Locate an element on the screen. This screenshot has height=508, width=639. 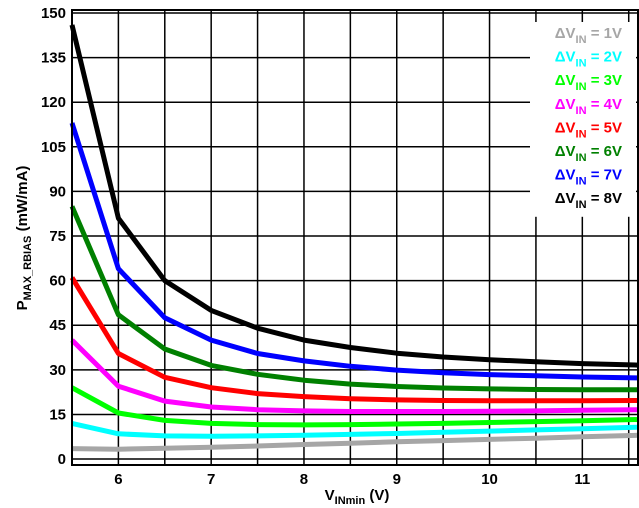
legend-entry: ΔVIN = 7V is located at coordinates (588, 177).